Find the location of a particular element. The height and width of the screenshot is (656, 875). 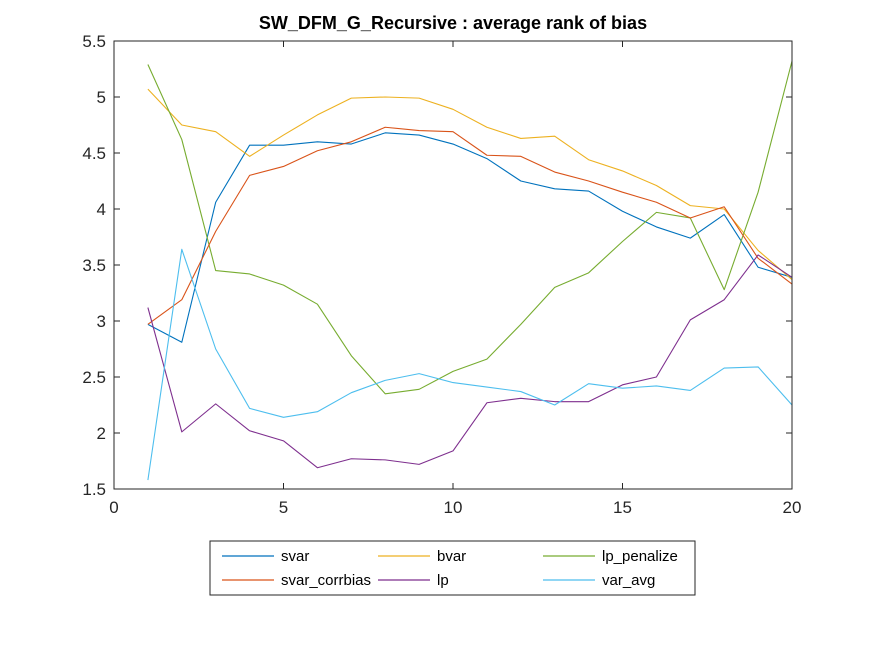

y-tick-label: 3 is located at coordinates (101, 321).